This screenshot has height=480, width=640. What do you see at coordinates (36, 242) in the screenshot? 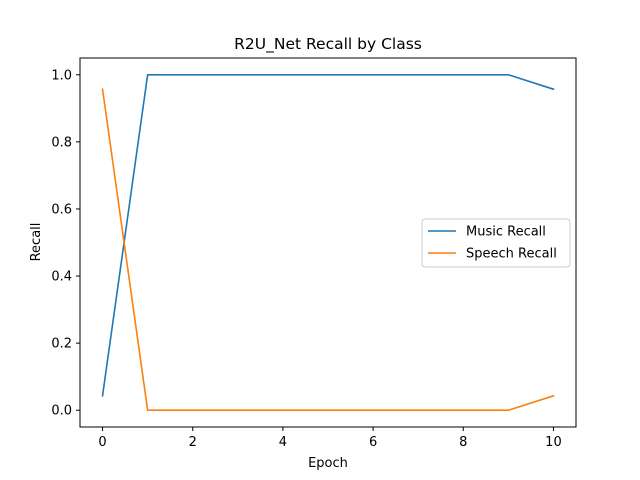
I see `y-axis-label: Recall` at bounding box center [36, 242].